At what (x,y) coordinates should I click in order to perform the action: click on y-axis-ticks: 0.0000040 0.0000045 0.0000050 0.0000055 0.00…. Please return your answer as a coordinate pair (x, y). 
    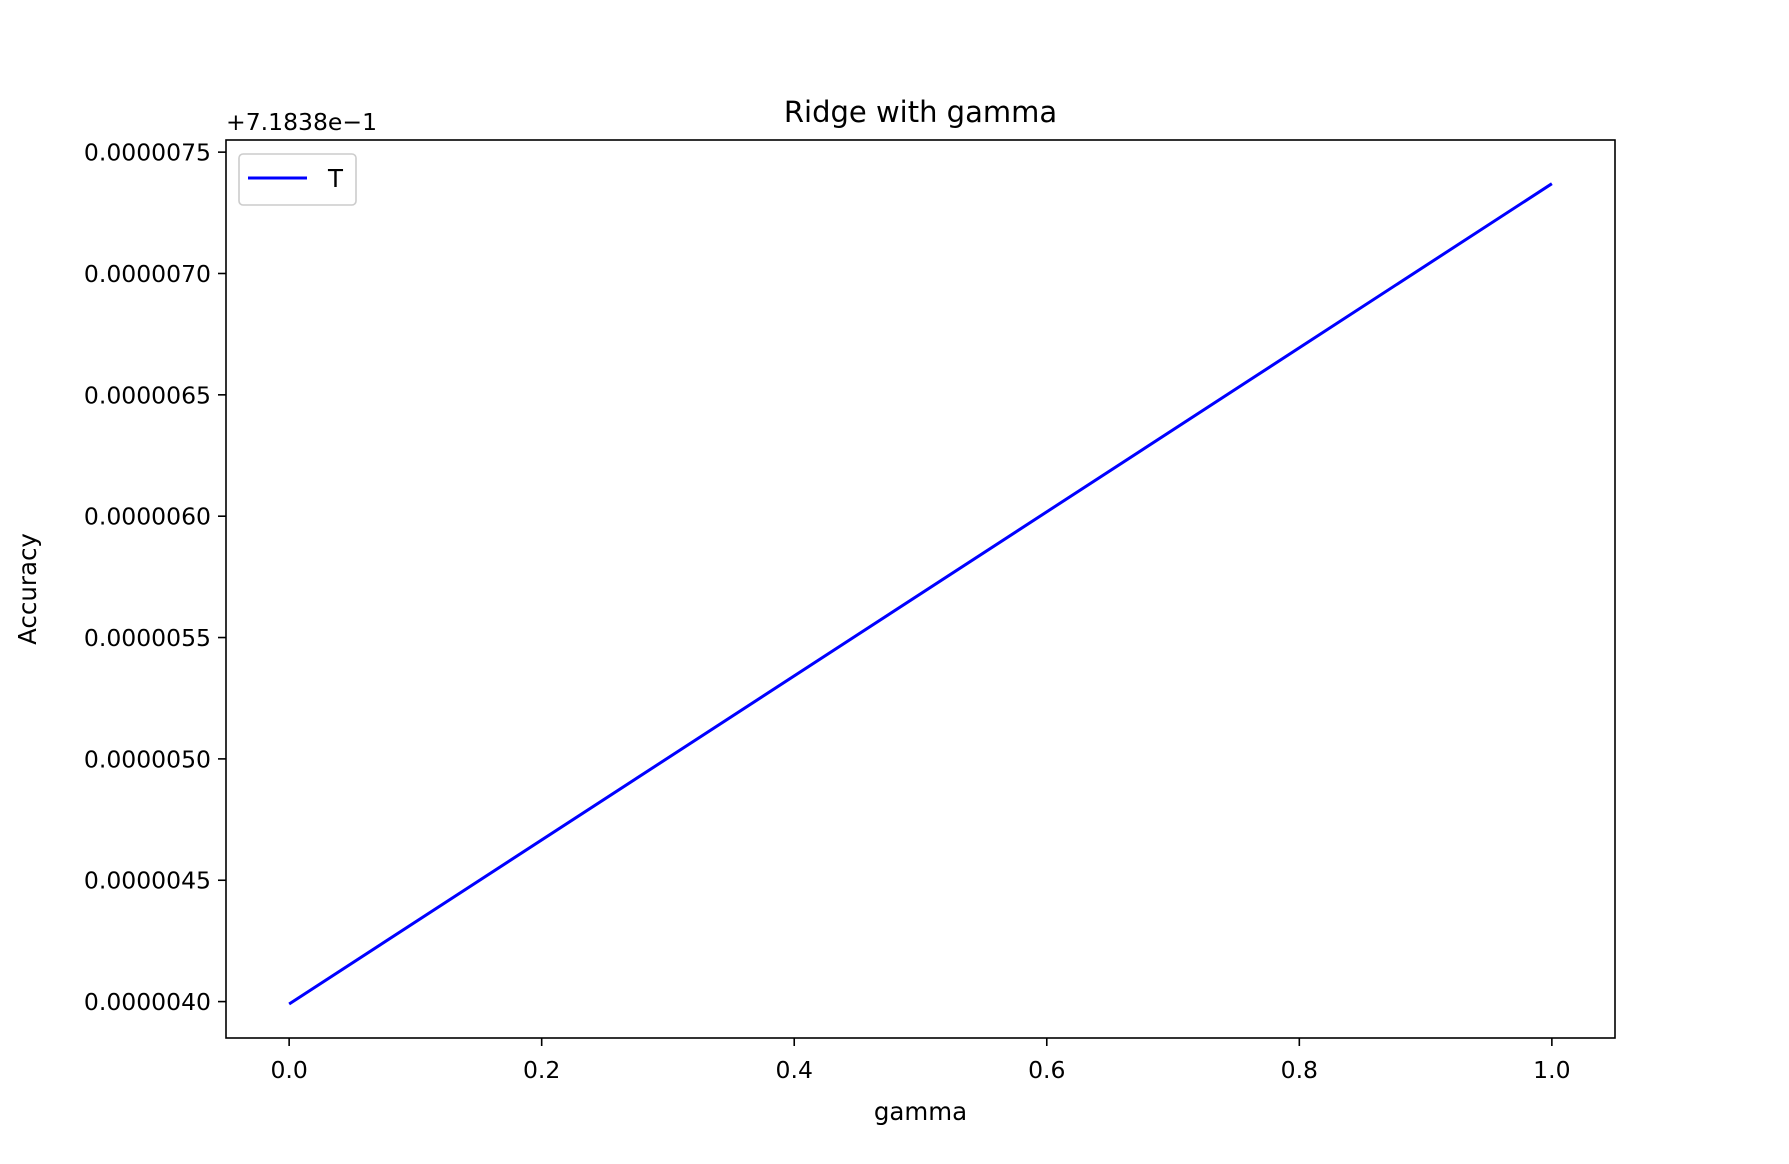
    Looking at the image, I should click on (155, 577).